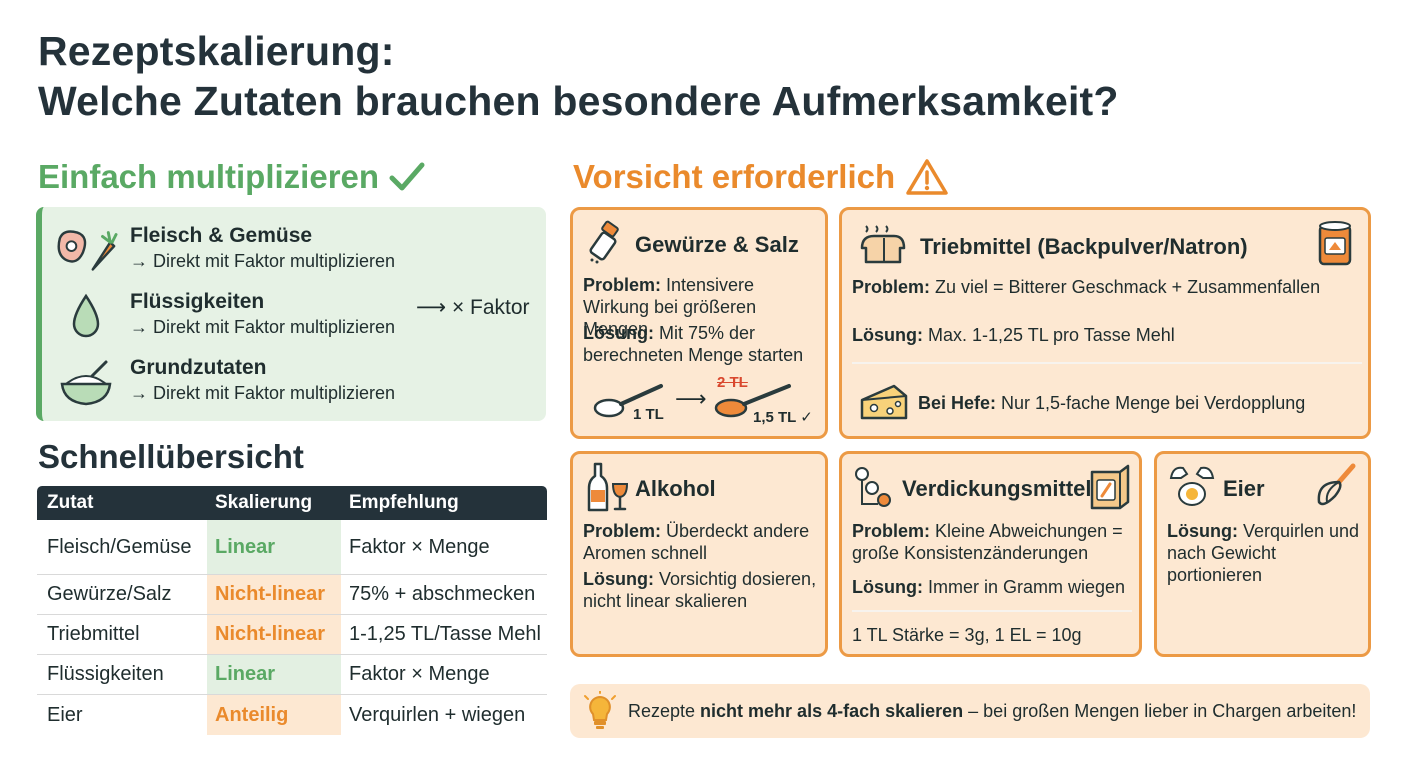 The image size is (1408, 768). What do you see at coordinates (105, 674) in the screenshot?
I see `cell-zutat: Flüssigkeiten` at bounding box center [105, 674].